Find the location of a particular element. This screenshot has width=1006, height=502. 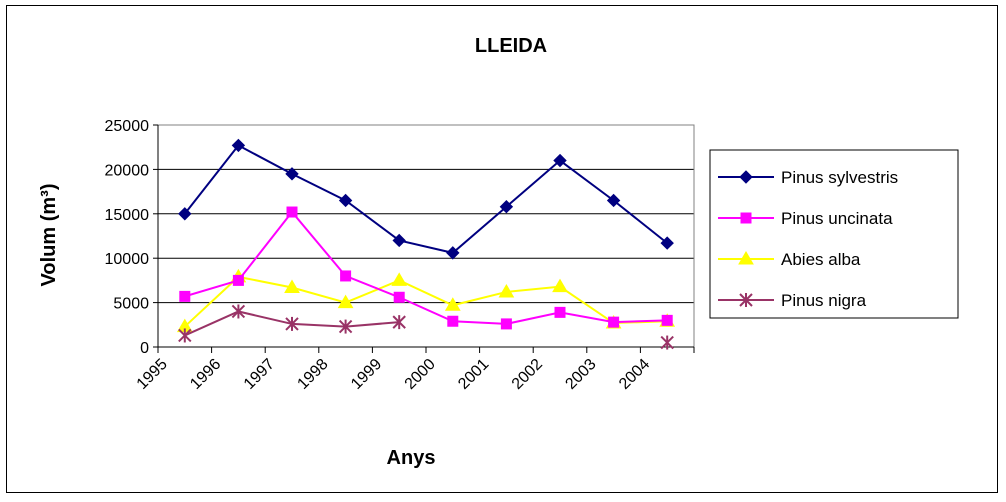

legend-item-abies-alba: Abies alba is located at coordinates (789, 259).